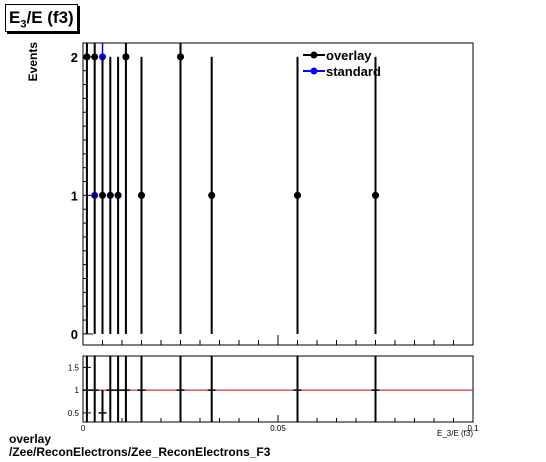 The image size is (546, 462). What do you see at coordinates (83, 428) in the screenshot?
I see `ratio-x-tick-label: 0` at bounding box center [83, 428].